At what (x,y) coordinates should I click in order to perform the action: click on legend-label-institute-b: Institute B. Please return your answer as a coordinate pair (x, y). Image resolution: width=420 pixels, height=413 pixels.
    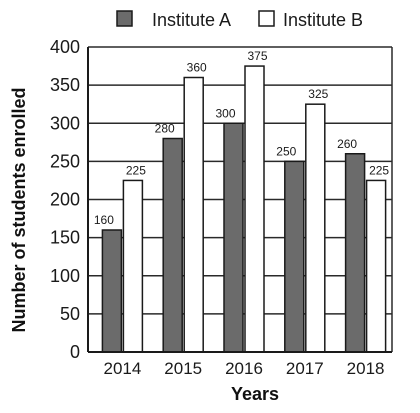
    Looking at the image, I should click on (323, 20).